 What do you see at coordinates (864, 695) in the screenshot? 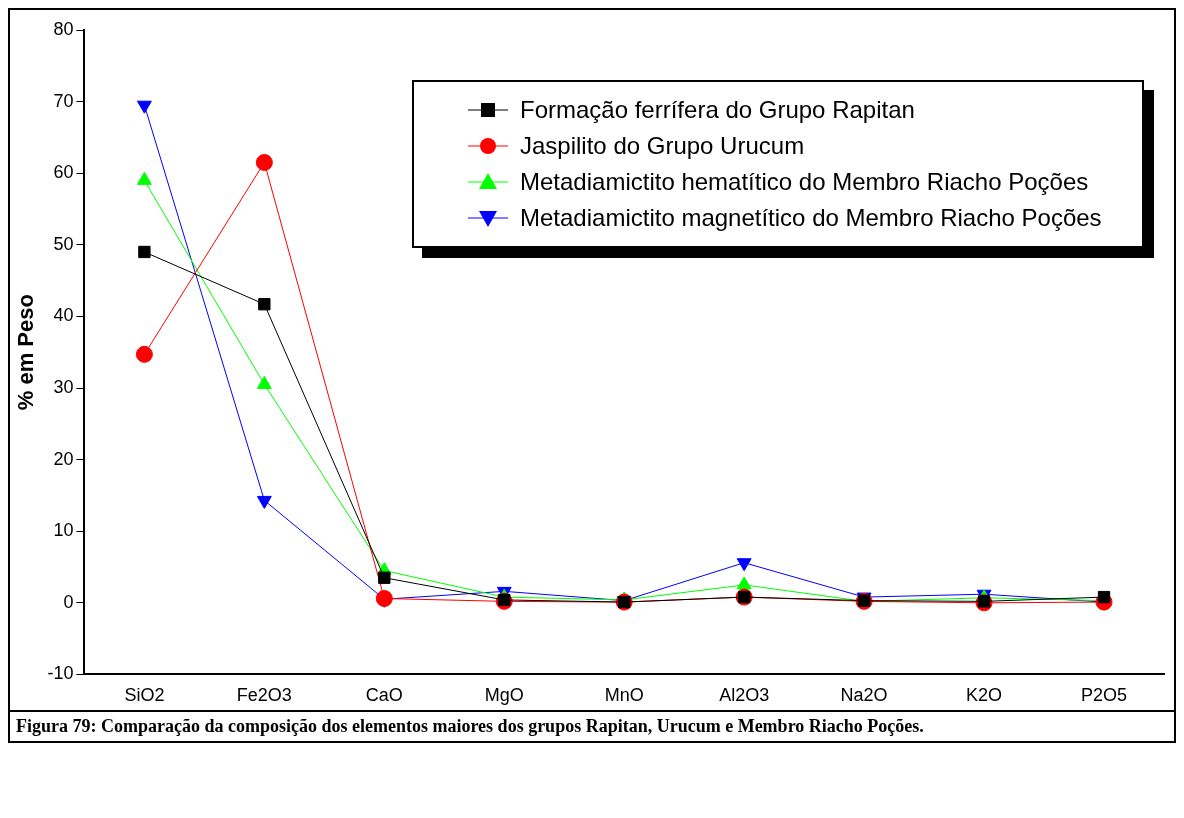
I see `x-tick-label: Na2O` at bounding box center [864, 695].